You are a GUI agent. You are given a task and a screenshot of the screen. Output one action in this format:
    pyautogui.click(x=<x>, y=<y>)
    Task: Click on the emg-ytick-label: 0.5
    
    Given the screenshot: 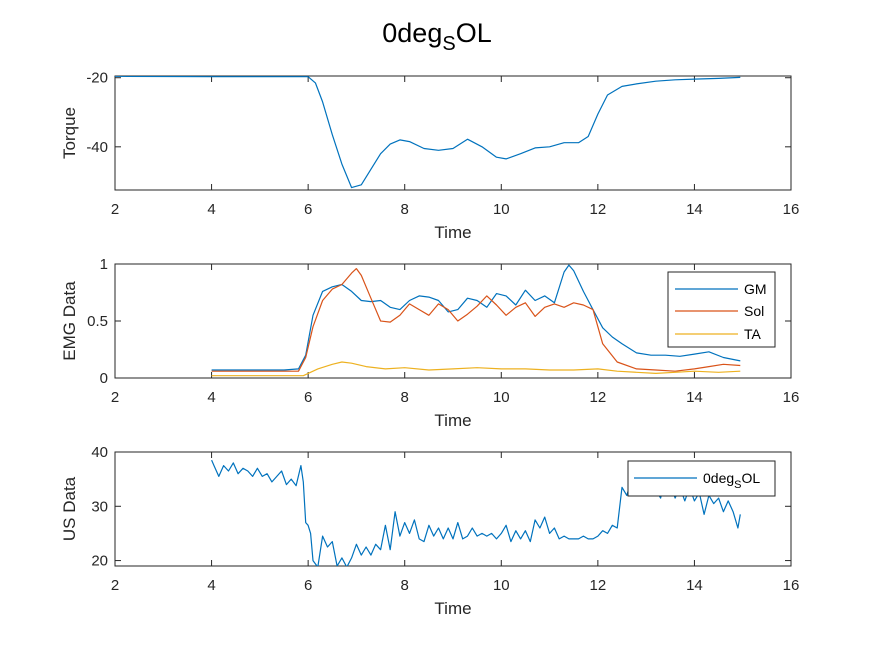 What is the action you would take?
    pyautogui.click(x=97, y=321)
    